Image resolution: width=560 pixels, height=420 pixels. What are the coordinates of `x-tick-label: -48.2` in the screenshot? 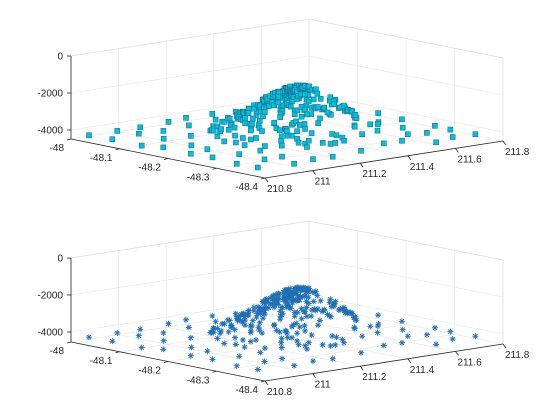 It's located at (149, 168).